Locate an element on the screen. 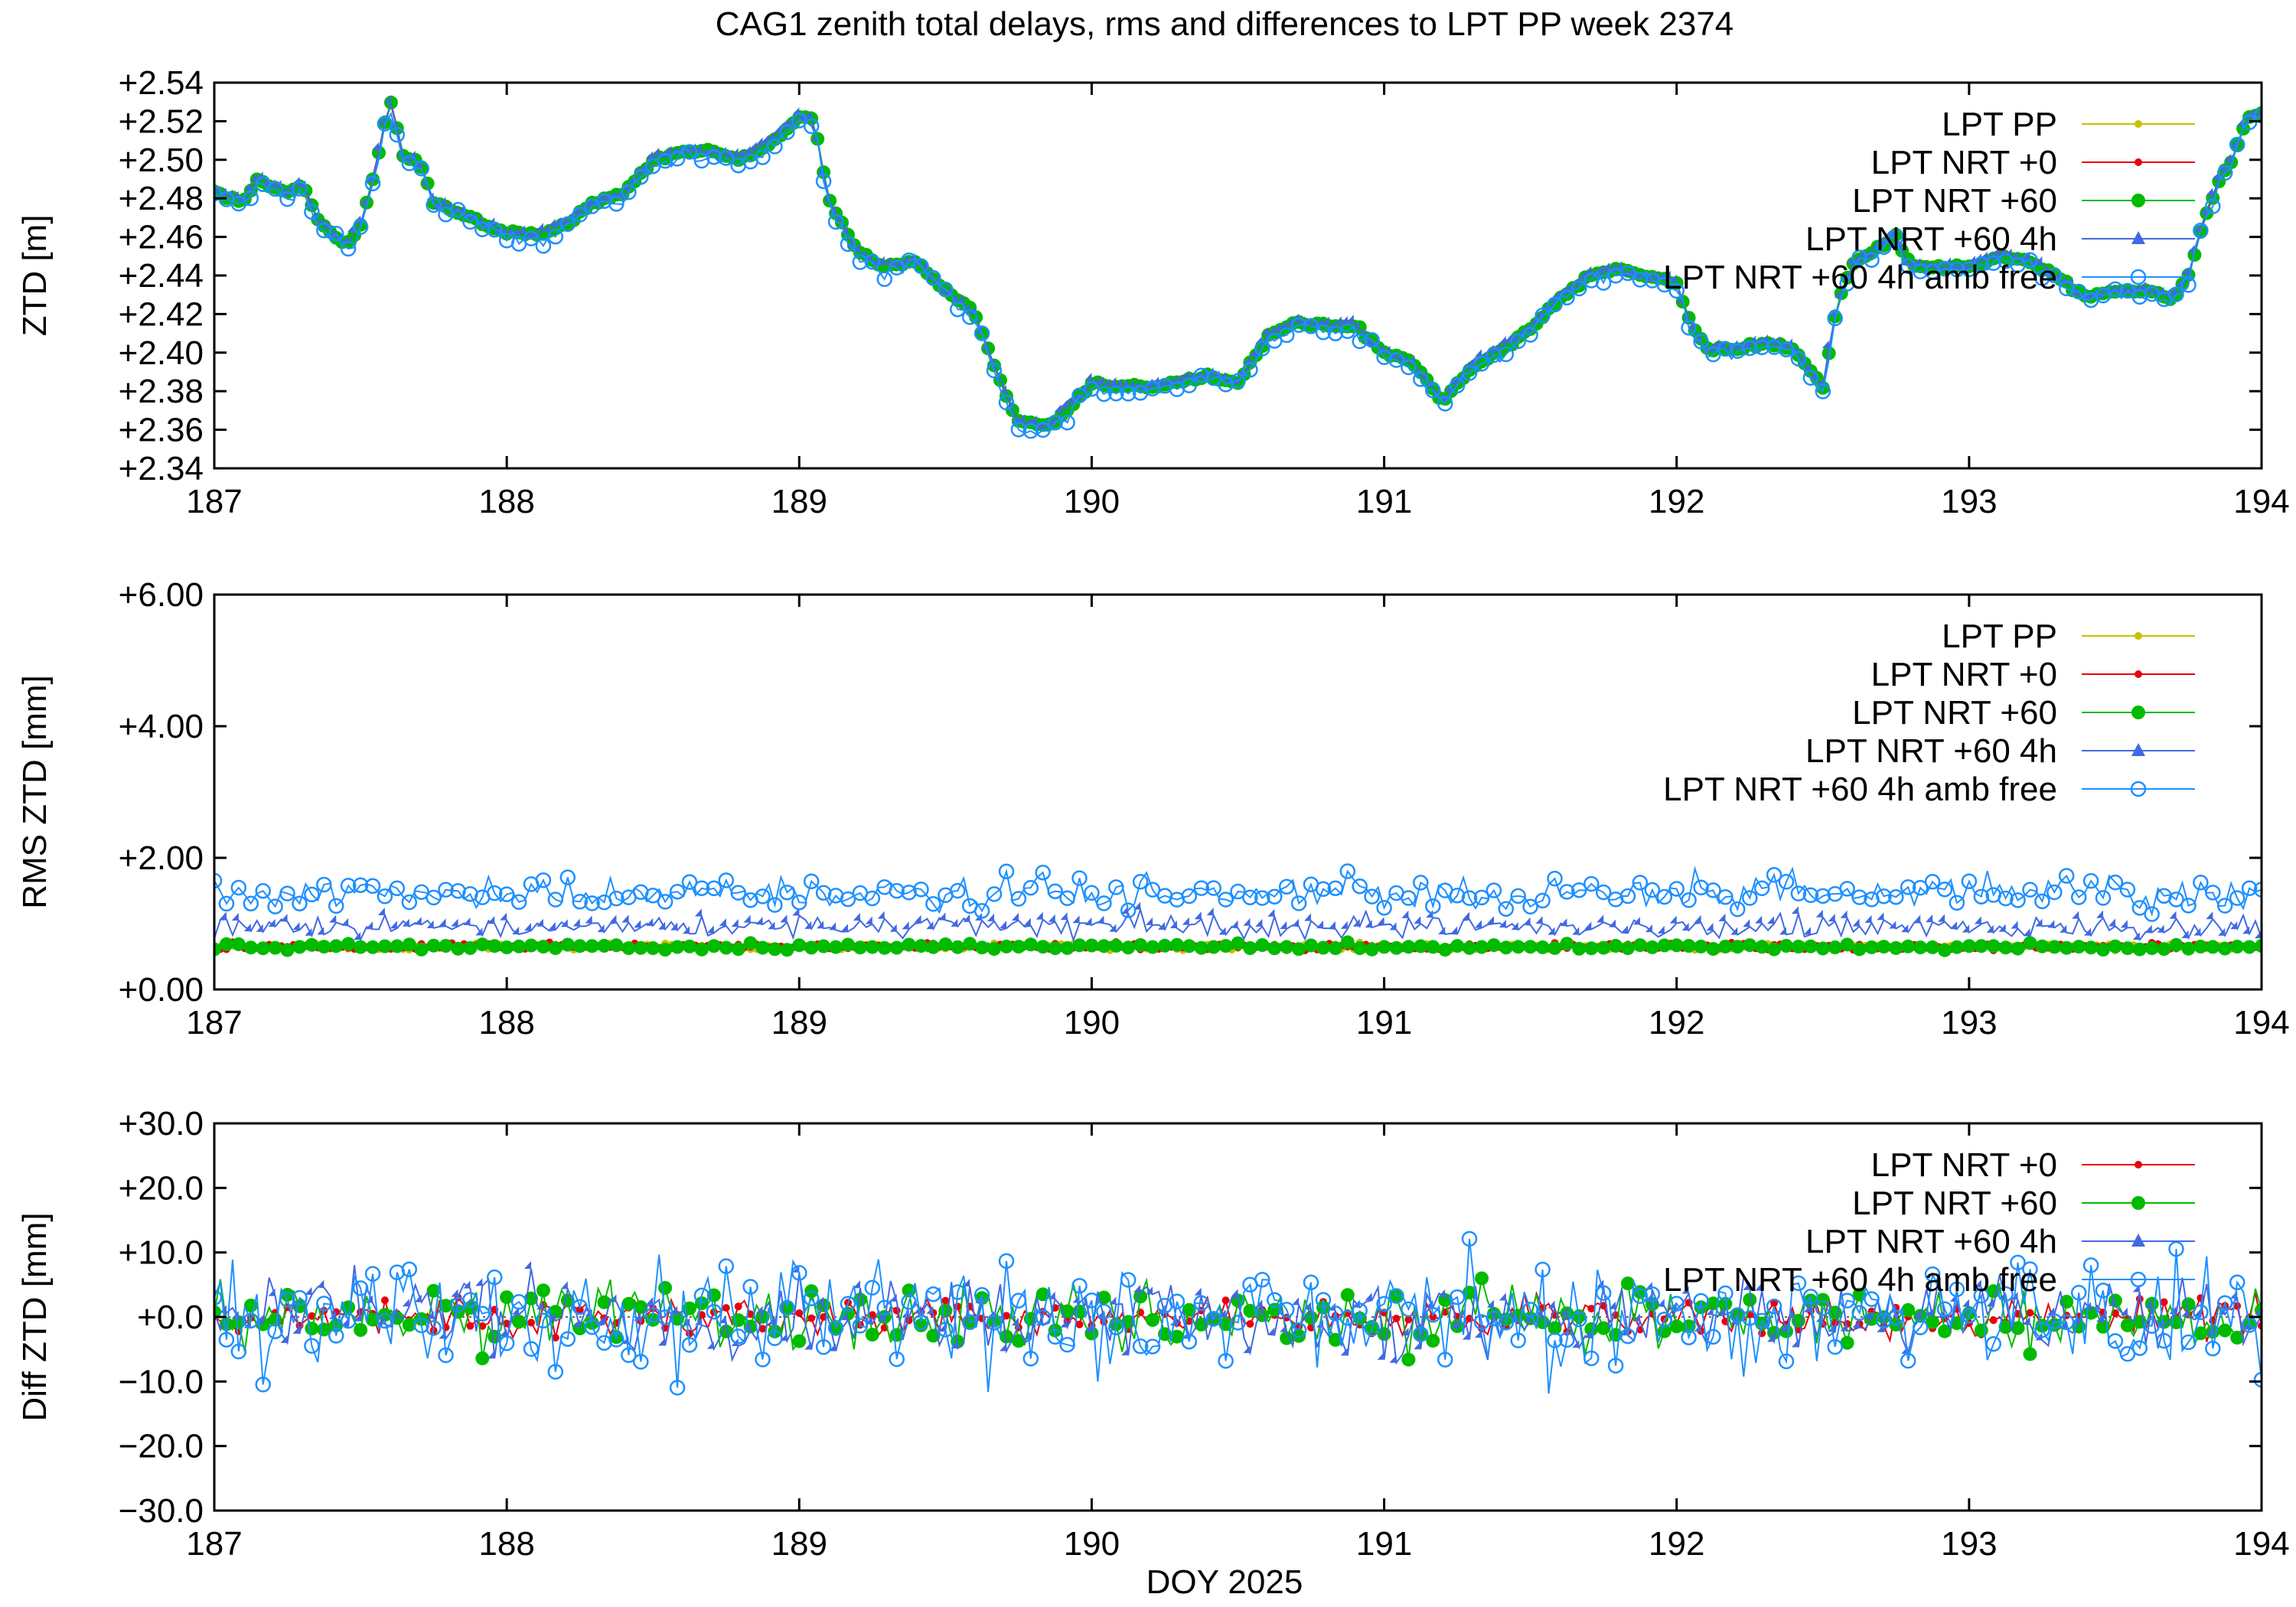  y-tick-label: +20.0 is located at coordinates (161, 1188).